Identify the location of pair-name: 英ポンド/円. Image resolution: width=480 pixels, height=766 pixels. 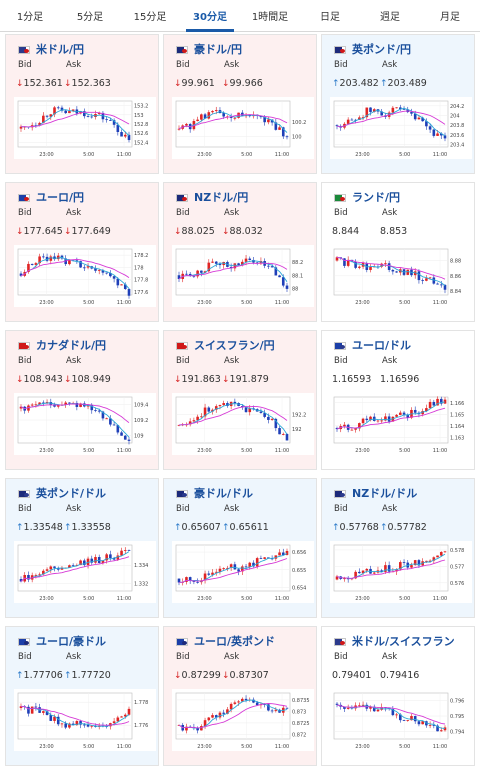
(382, 49).